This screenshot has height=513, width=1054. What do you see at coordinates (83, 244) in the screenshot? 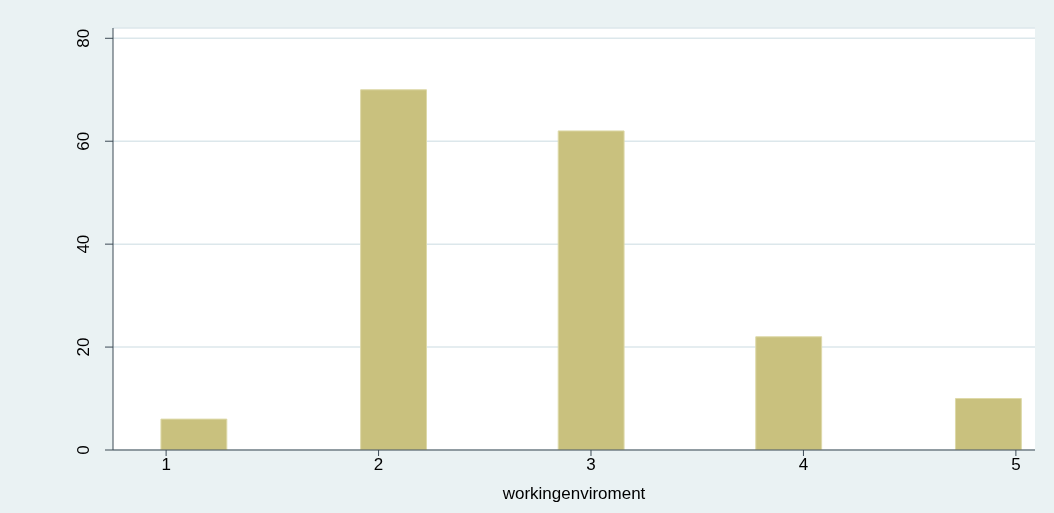
I see `y-tick-label: 40` at bounding box center [83, 244].